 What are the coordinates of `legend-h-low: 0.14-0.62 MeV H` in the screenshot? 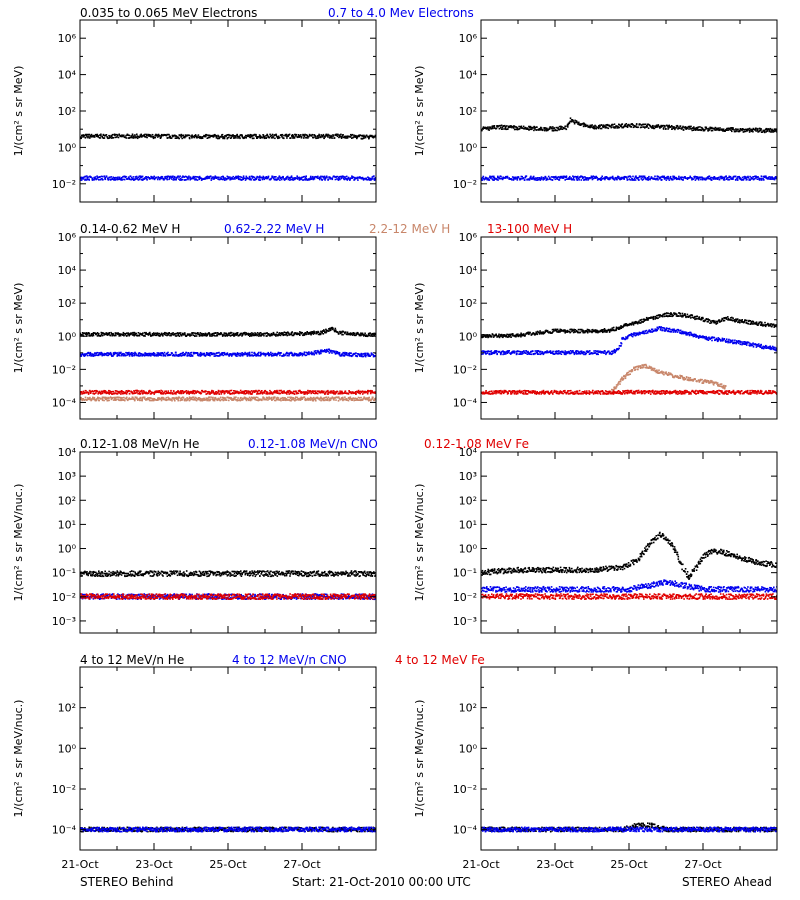 It's located at (130, 229).